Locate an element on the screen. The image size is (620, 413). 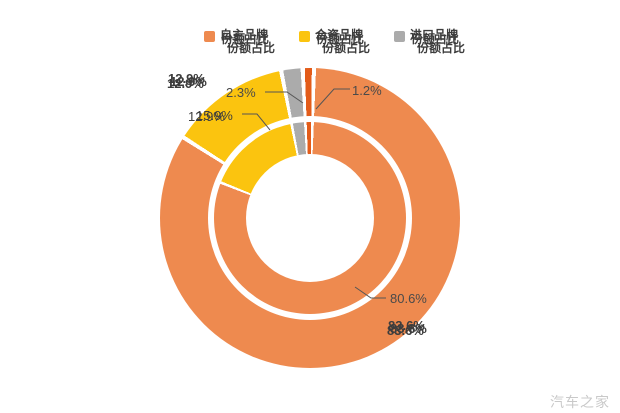
legend-label-3-line1: 进口品牌 is located at coordinates (434, 35).